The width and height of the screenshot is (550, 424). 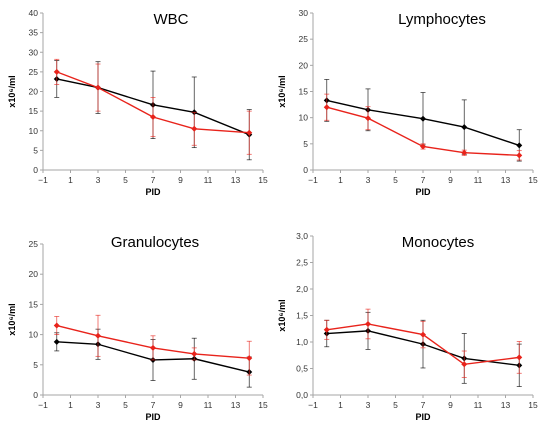 I want to click on chart-title: Monocytes, so click(x=438, y=242).